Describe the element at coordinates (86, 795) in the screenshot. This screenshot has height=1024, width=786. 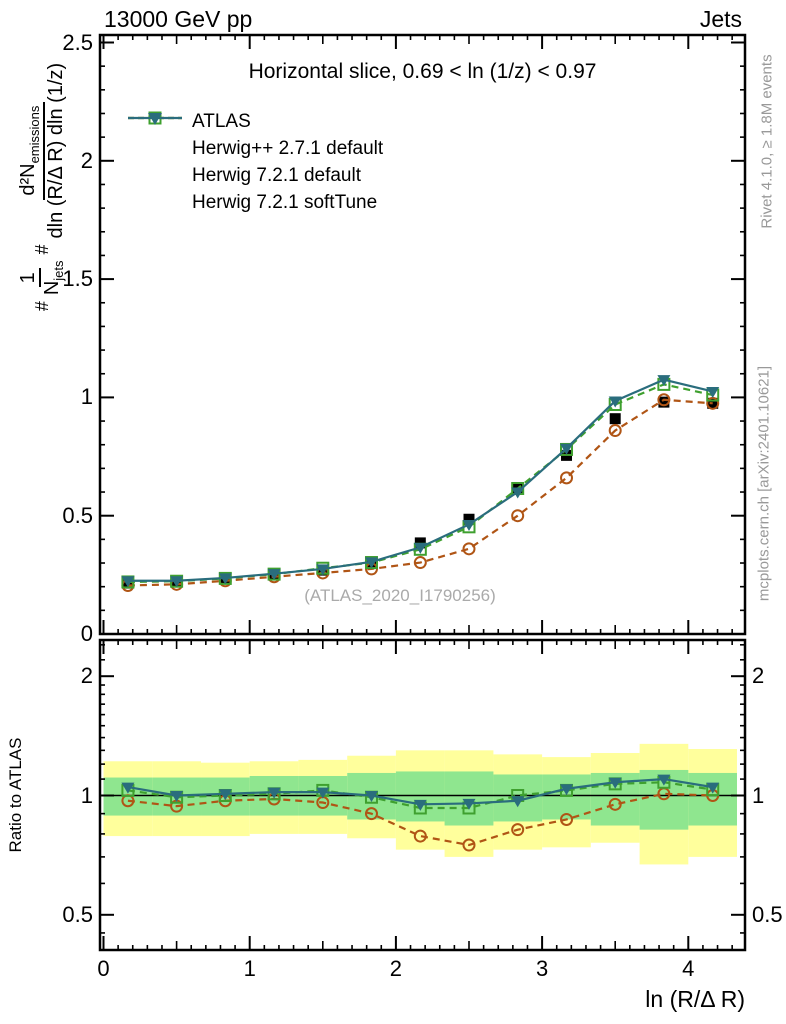
I see `ratio-y-tick-label-left: 1` at that location.